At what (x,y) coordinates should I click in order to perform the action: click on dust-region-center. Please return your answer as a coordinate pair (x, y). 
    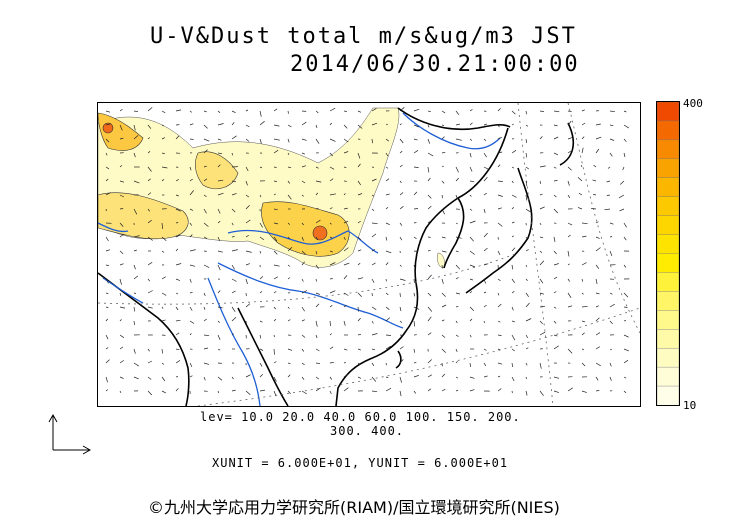
    Looking at the image, I should click on (305, 229).